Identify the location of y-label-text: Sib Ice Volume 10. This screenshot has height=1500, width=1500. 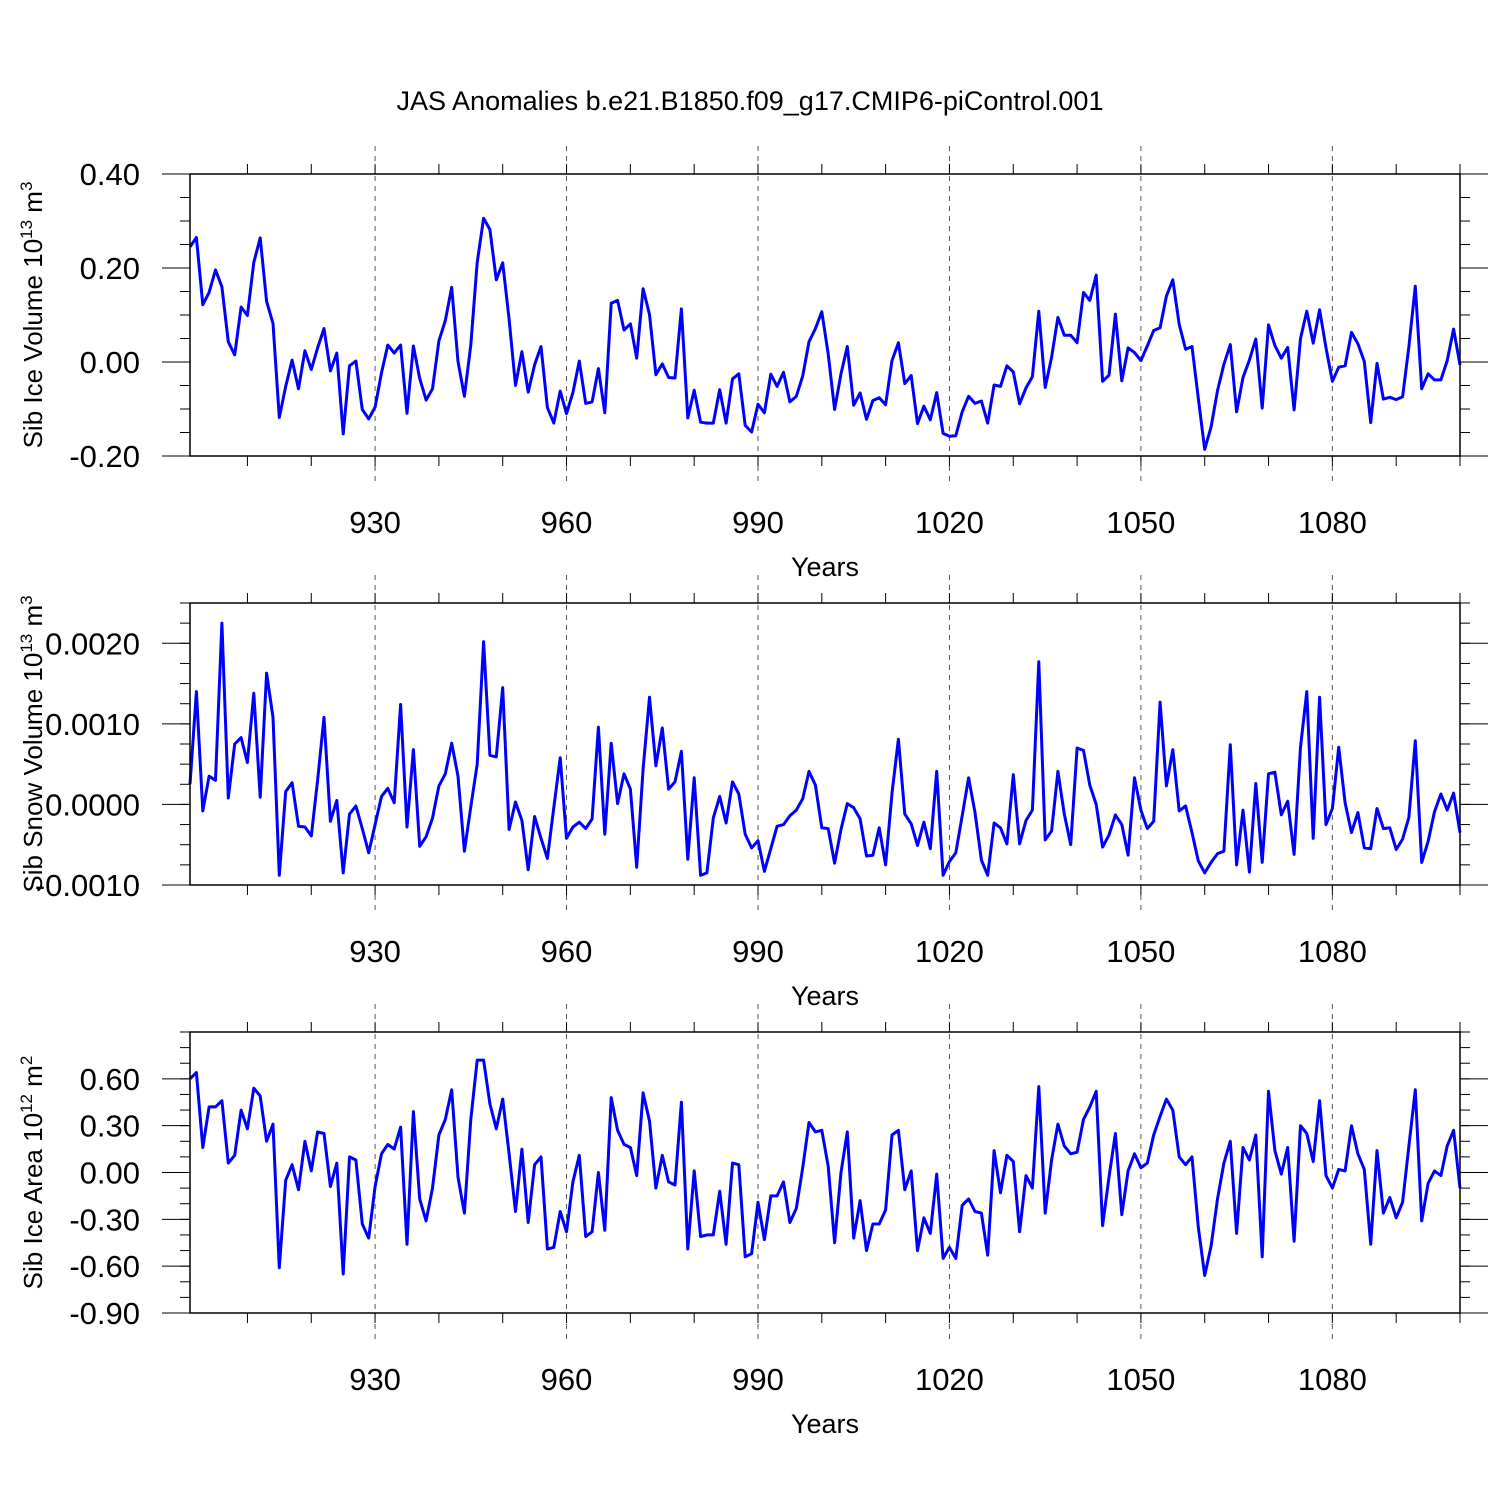
(33, 344).